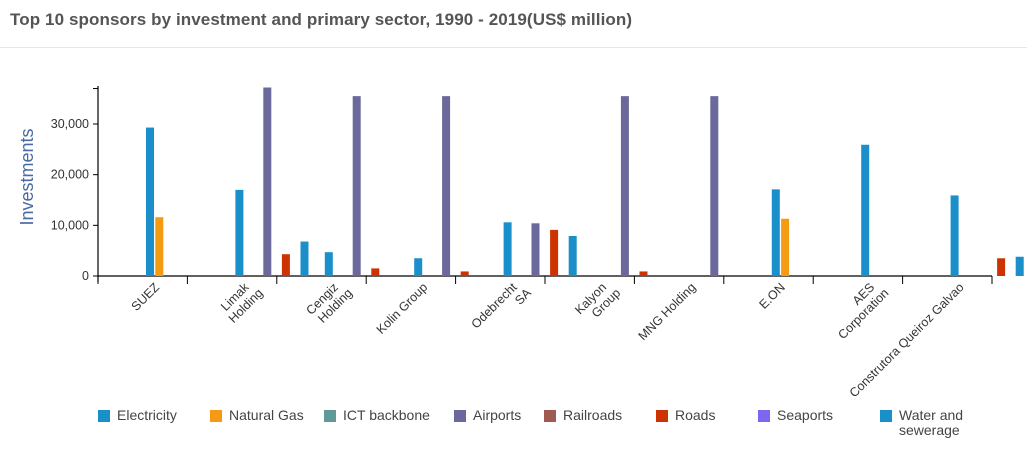 The height and width of the screenshot is (465, 1027). What do you see at coordinates (402, 308) in the screenshot?
I see `x-tick-label: Kolin Group` at bounding box center [402, 308].